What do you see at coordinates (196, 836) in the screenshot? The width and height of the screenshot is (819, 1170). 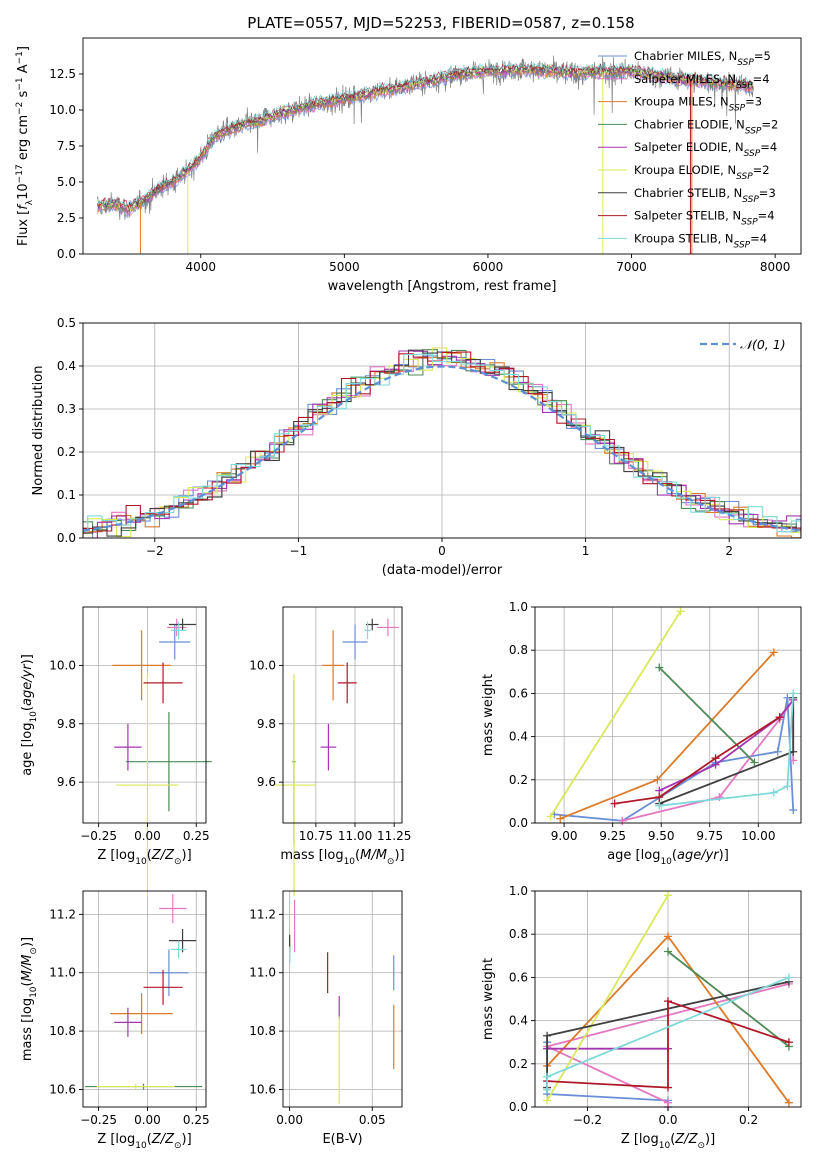 I see `z-age-xtick-label: 0.25` at bounding box center [196, 836].